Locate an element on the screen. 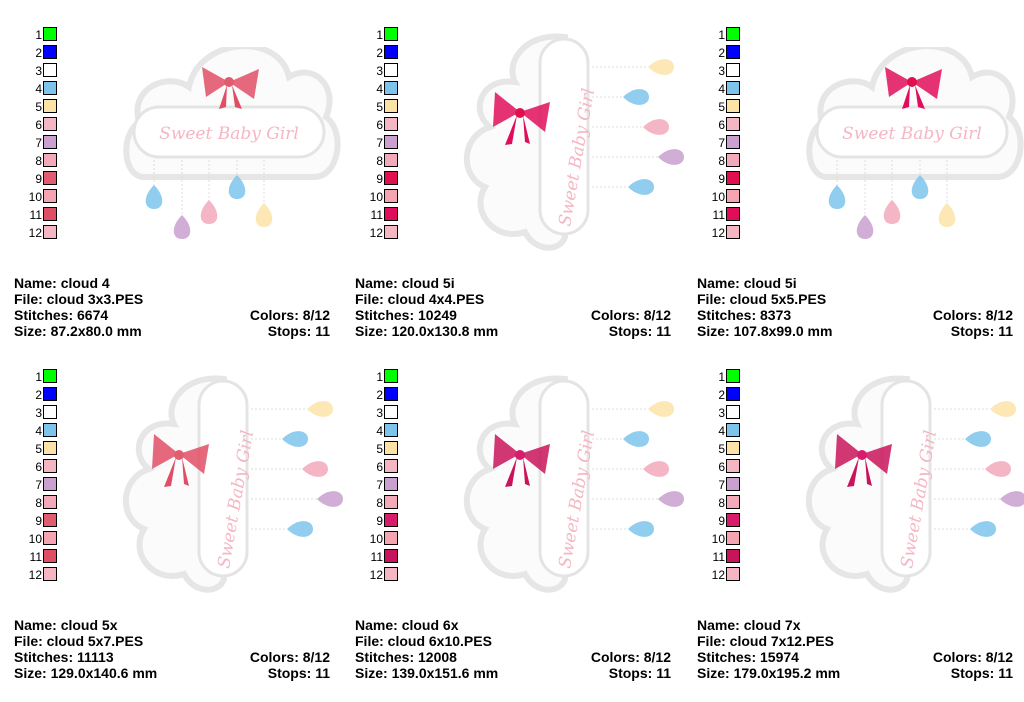 This screenshot has width=1024, height=702. info-label: Stops: is located at coordinates (630, 331).